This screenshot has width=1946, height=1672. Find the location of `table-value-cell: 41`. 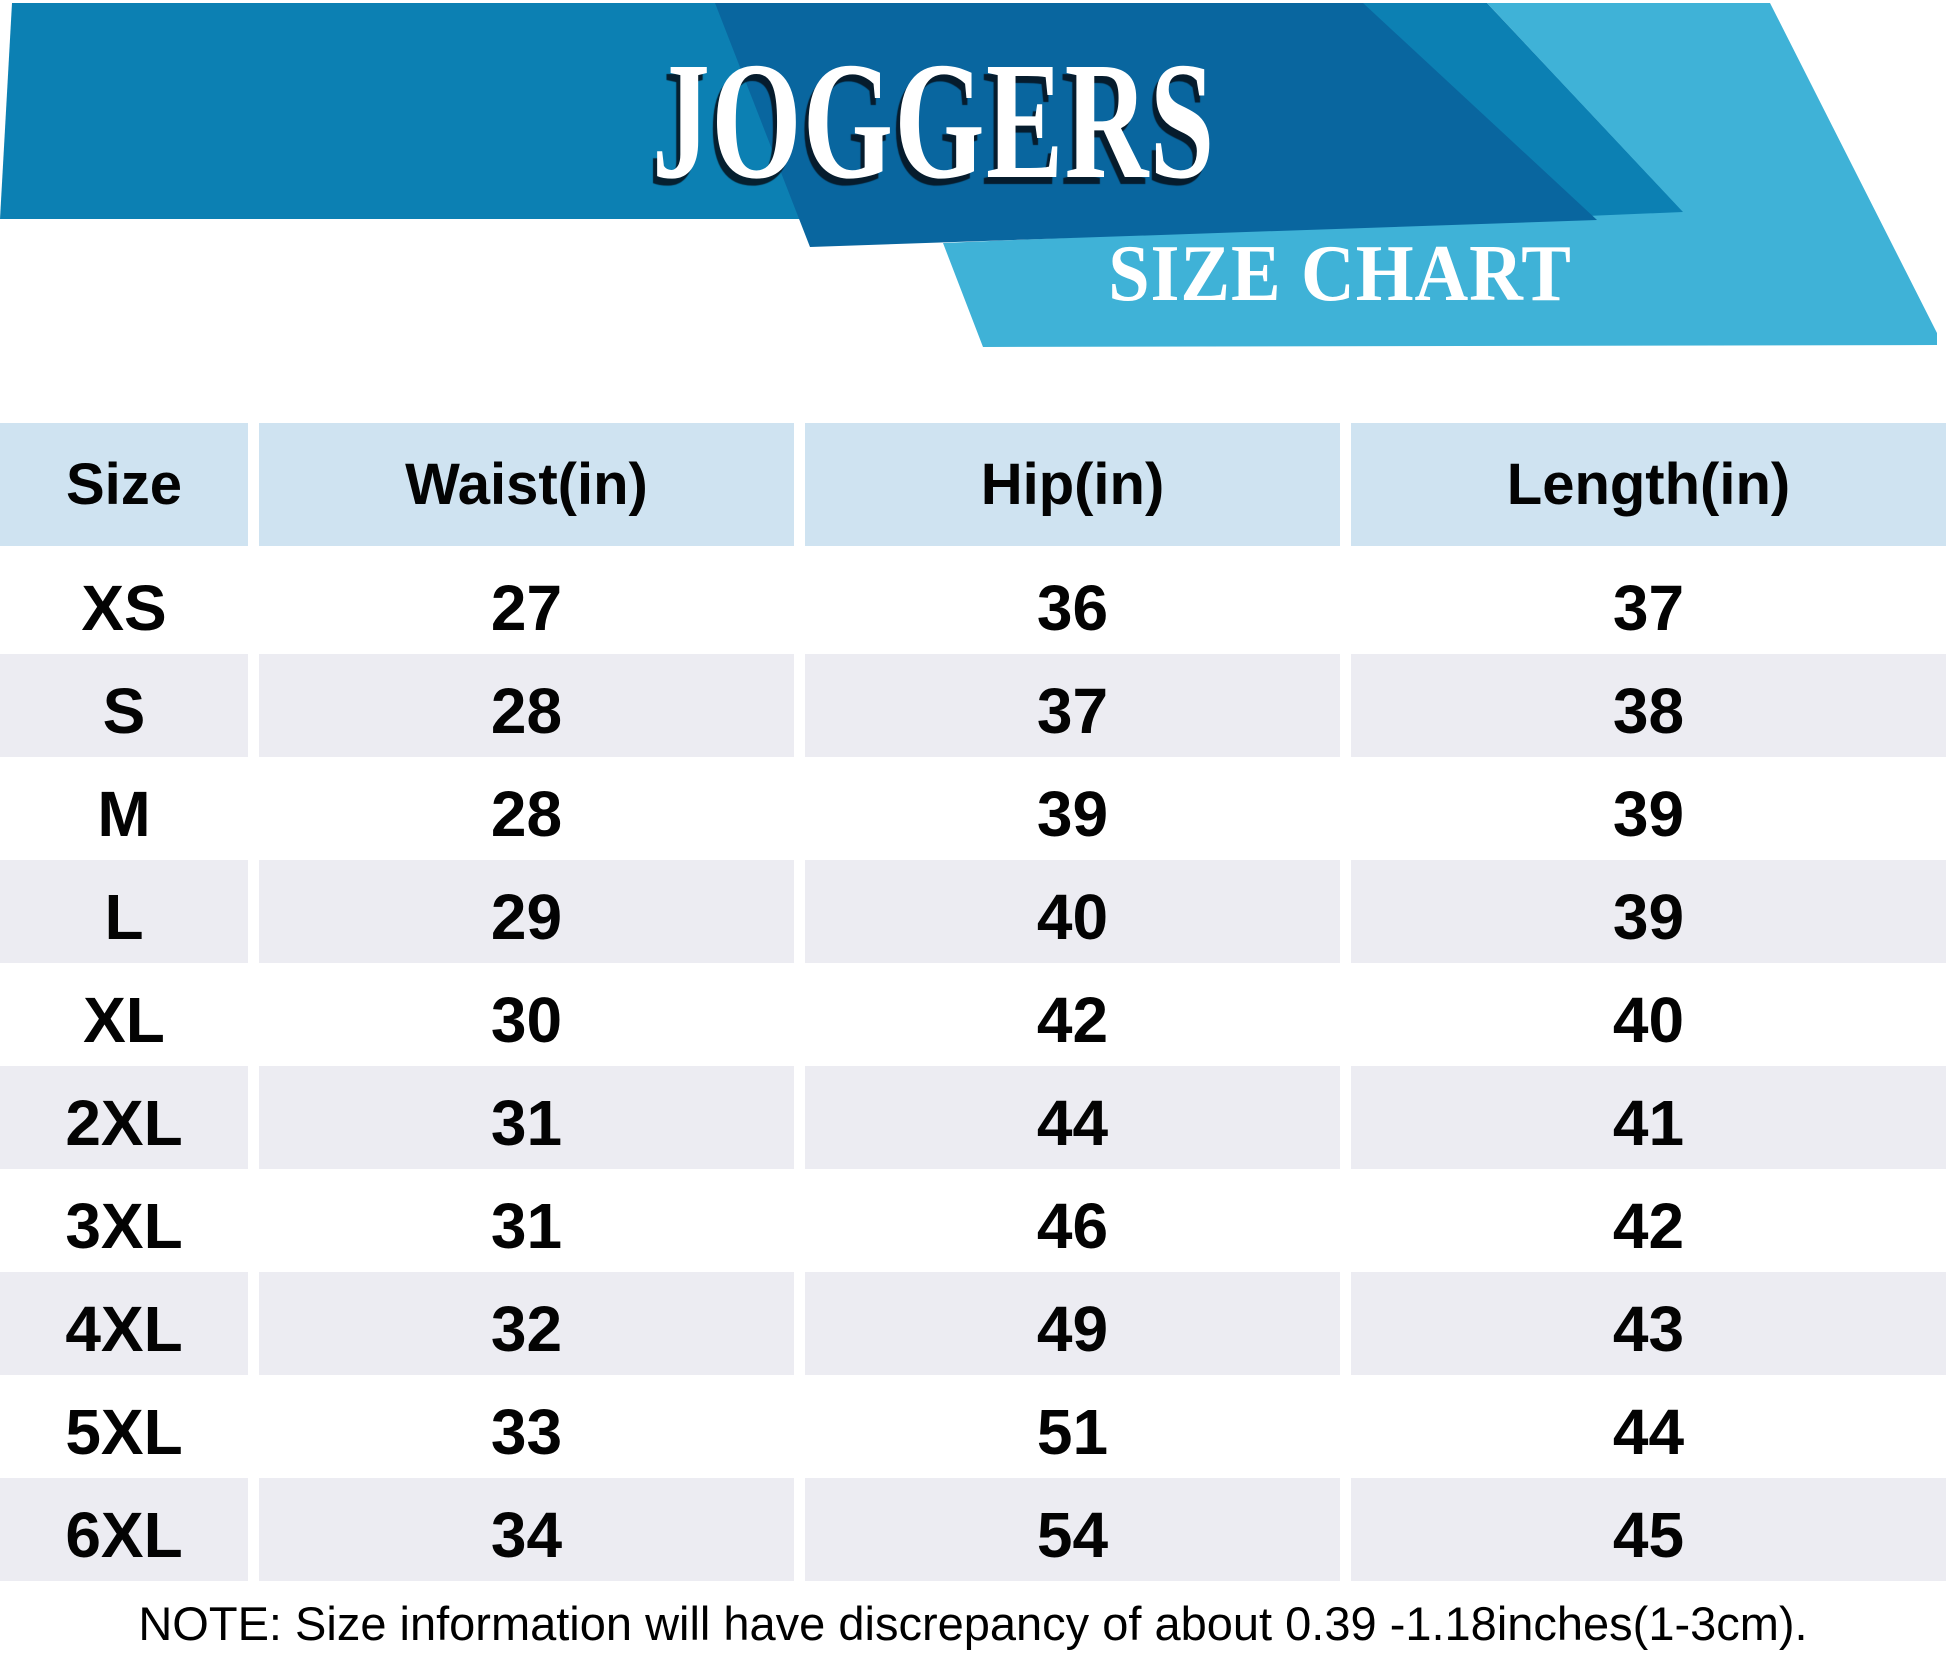

table-value-cell: 41 is located at coordinates (1648, 1117).